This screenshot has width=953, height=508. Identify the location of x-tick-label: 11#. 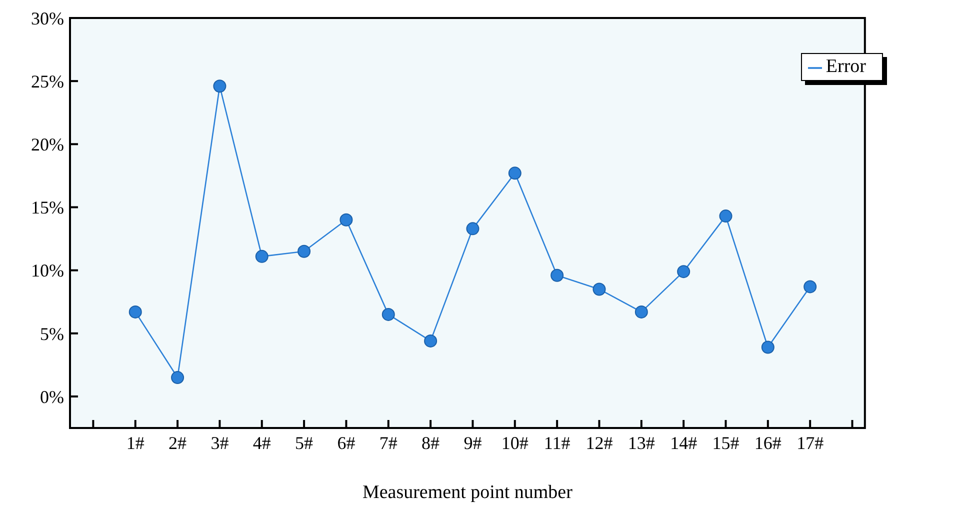
(557, 442).